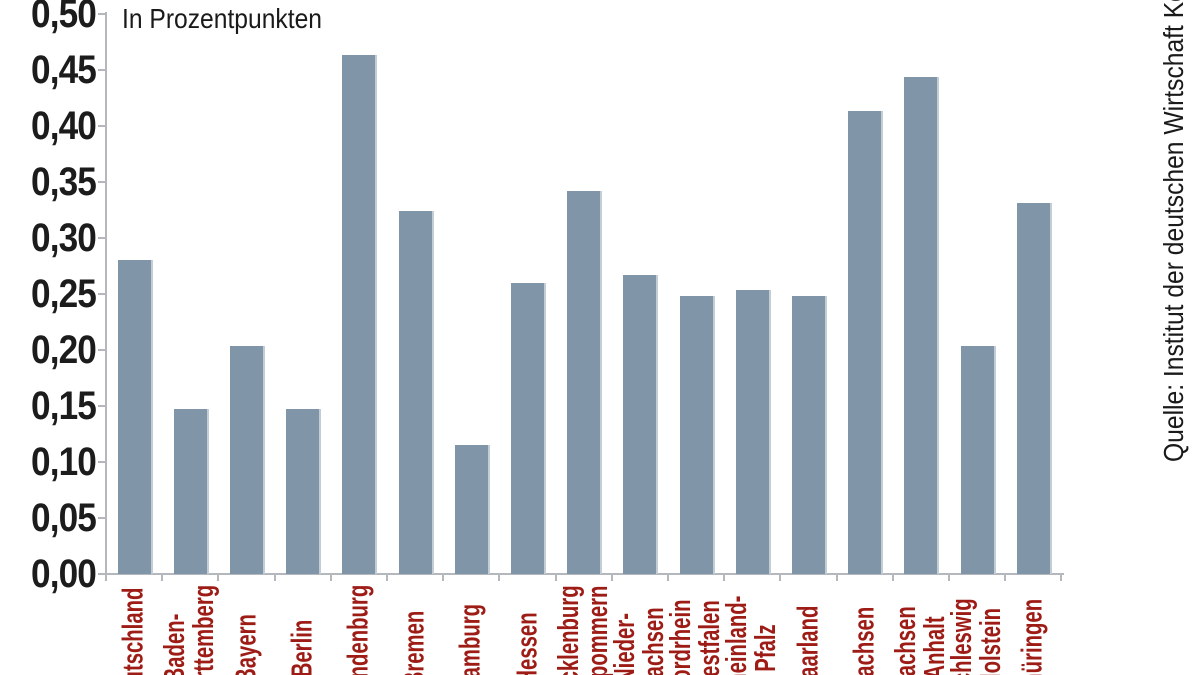 Image resolution: width=1200 pixels, height=675 pixels. Describe the element at coordinates (920, 591) in the screenshot. I see `x-axis-label: Sachsen Anhalt` at that location.